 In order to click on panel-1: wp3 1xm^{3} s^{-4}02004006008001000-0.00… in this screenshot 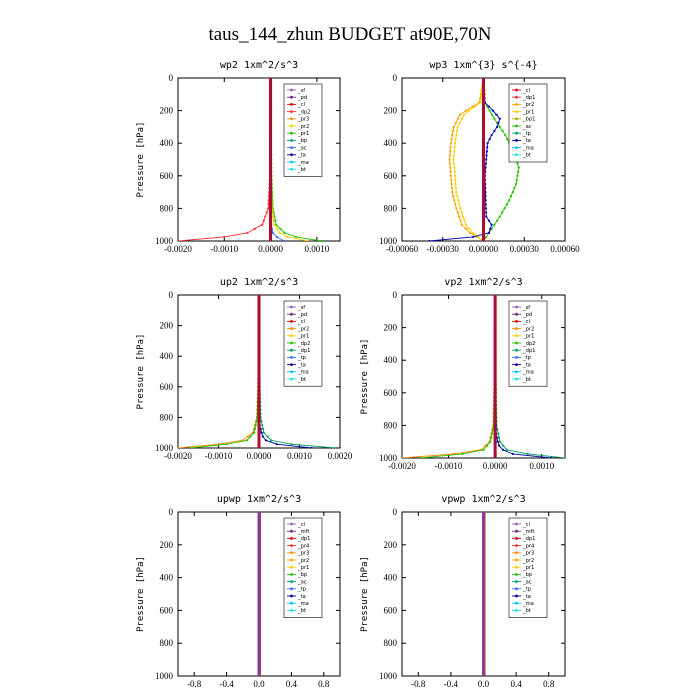, I will do `click(479, 157)`.